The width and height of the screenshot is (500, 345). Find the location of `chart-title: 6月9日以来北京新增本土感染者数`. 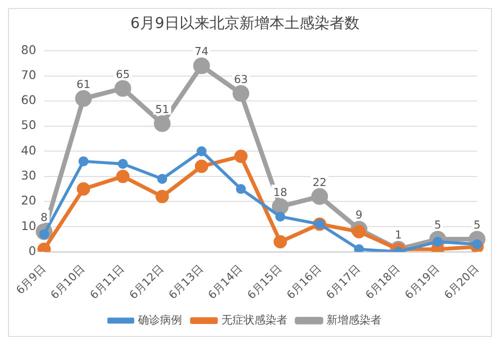

chart-title: 6月9日以来北京新增本土感染者数 is located at coordinates (245, 23).